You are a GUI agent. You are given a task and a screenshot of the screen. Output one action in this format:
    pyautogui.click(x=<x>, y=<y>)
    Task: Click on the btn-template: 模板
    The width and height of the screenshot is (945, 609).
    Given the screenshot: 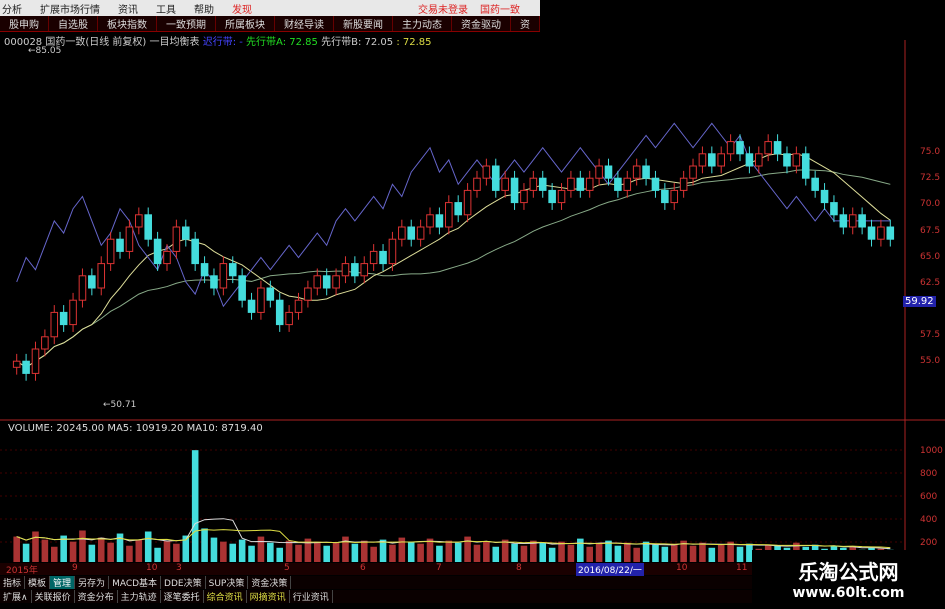 What is the action you would take?
    pyautogui.click(x=38, y=582)
    